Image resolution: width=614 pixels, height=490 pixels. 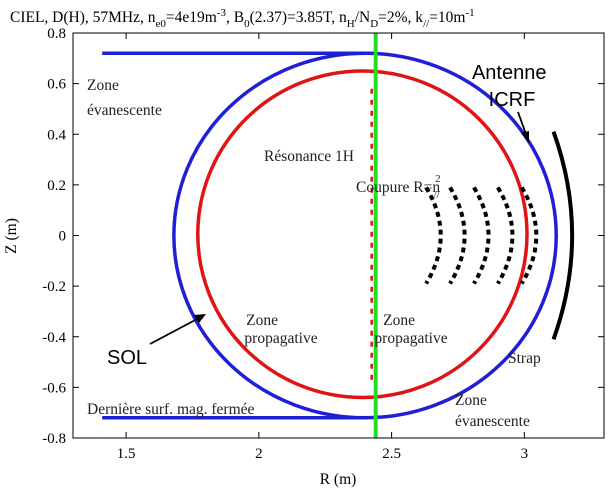 What do you see at coordinates (54, 287) in the screenshot?
I see `y-tick-label: -0.2` at bounding box center [54, 287].